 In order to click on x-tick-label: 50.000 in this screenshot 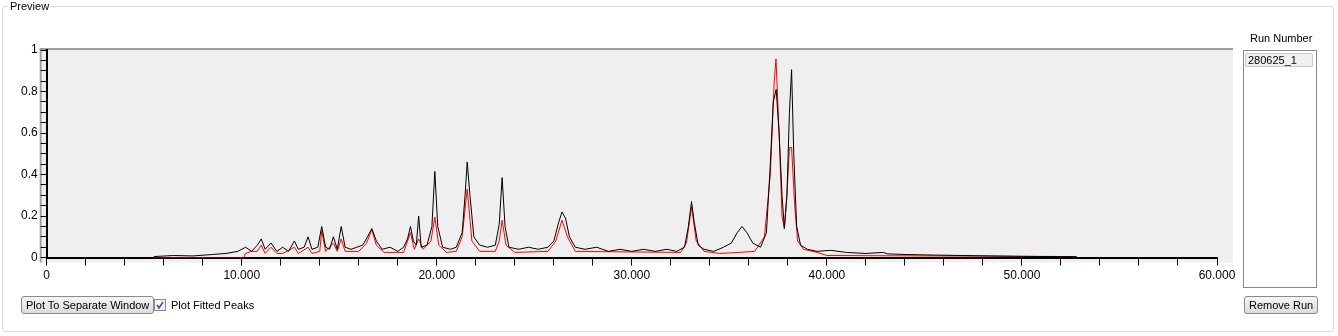, I will do `click(1022, 275)`.